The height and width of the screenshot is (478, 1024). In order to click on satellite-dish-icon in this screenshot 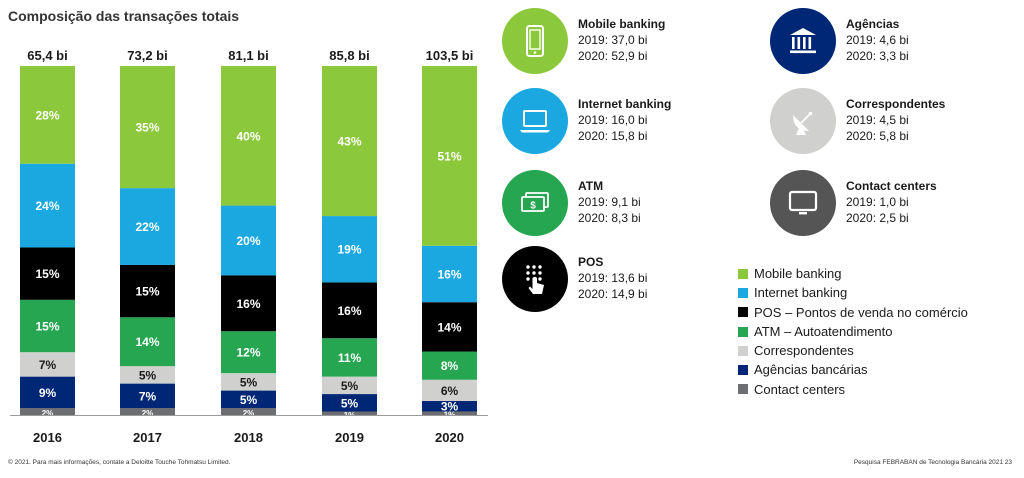, I will do `click(803, 123)`.